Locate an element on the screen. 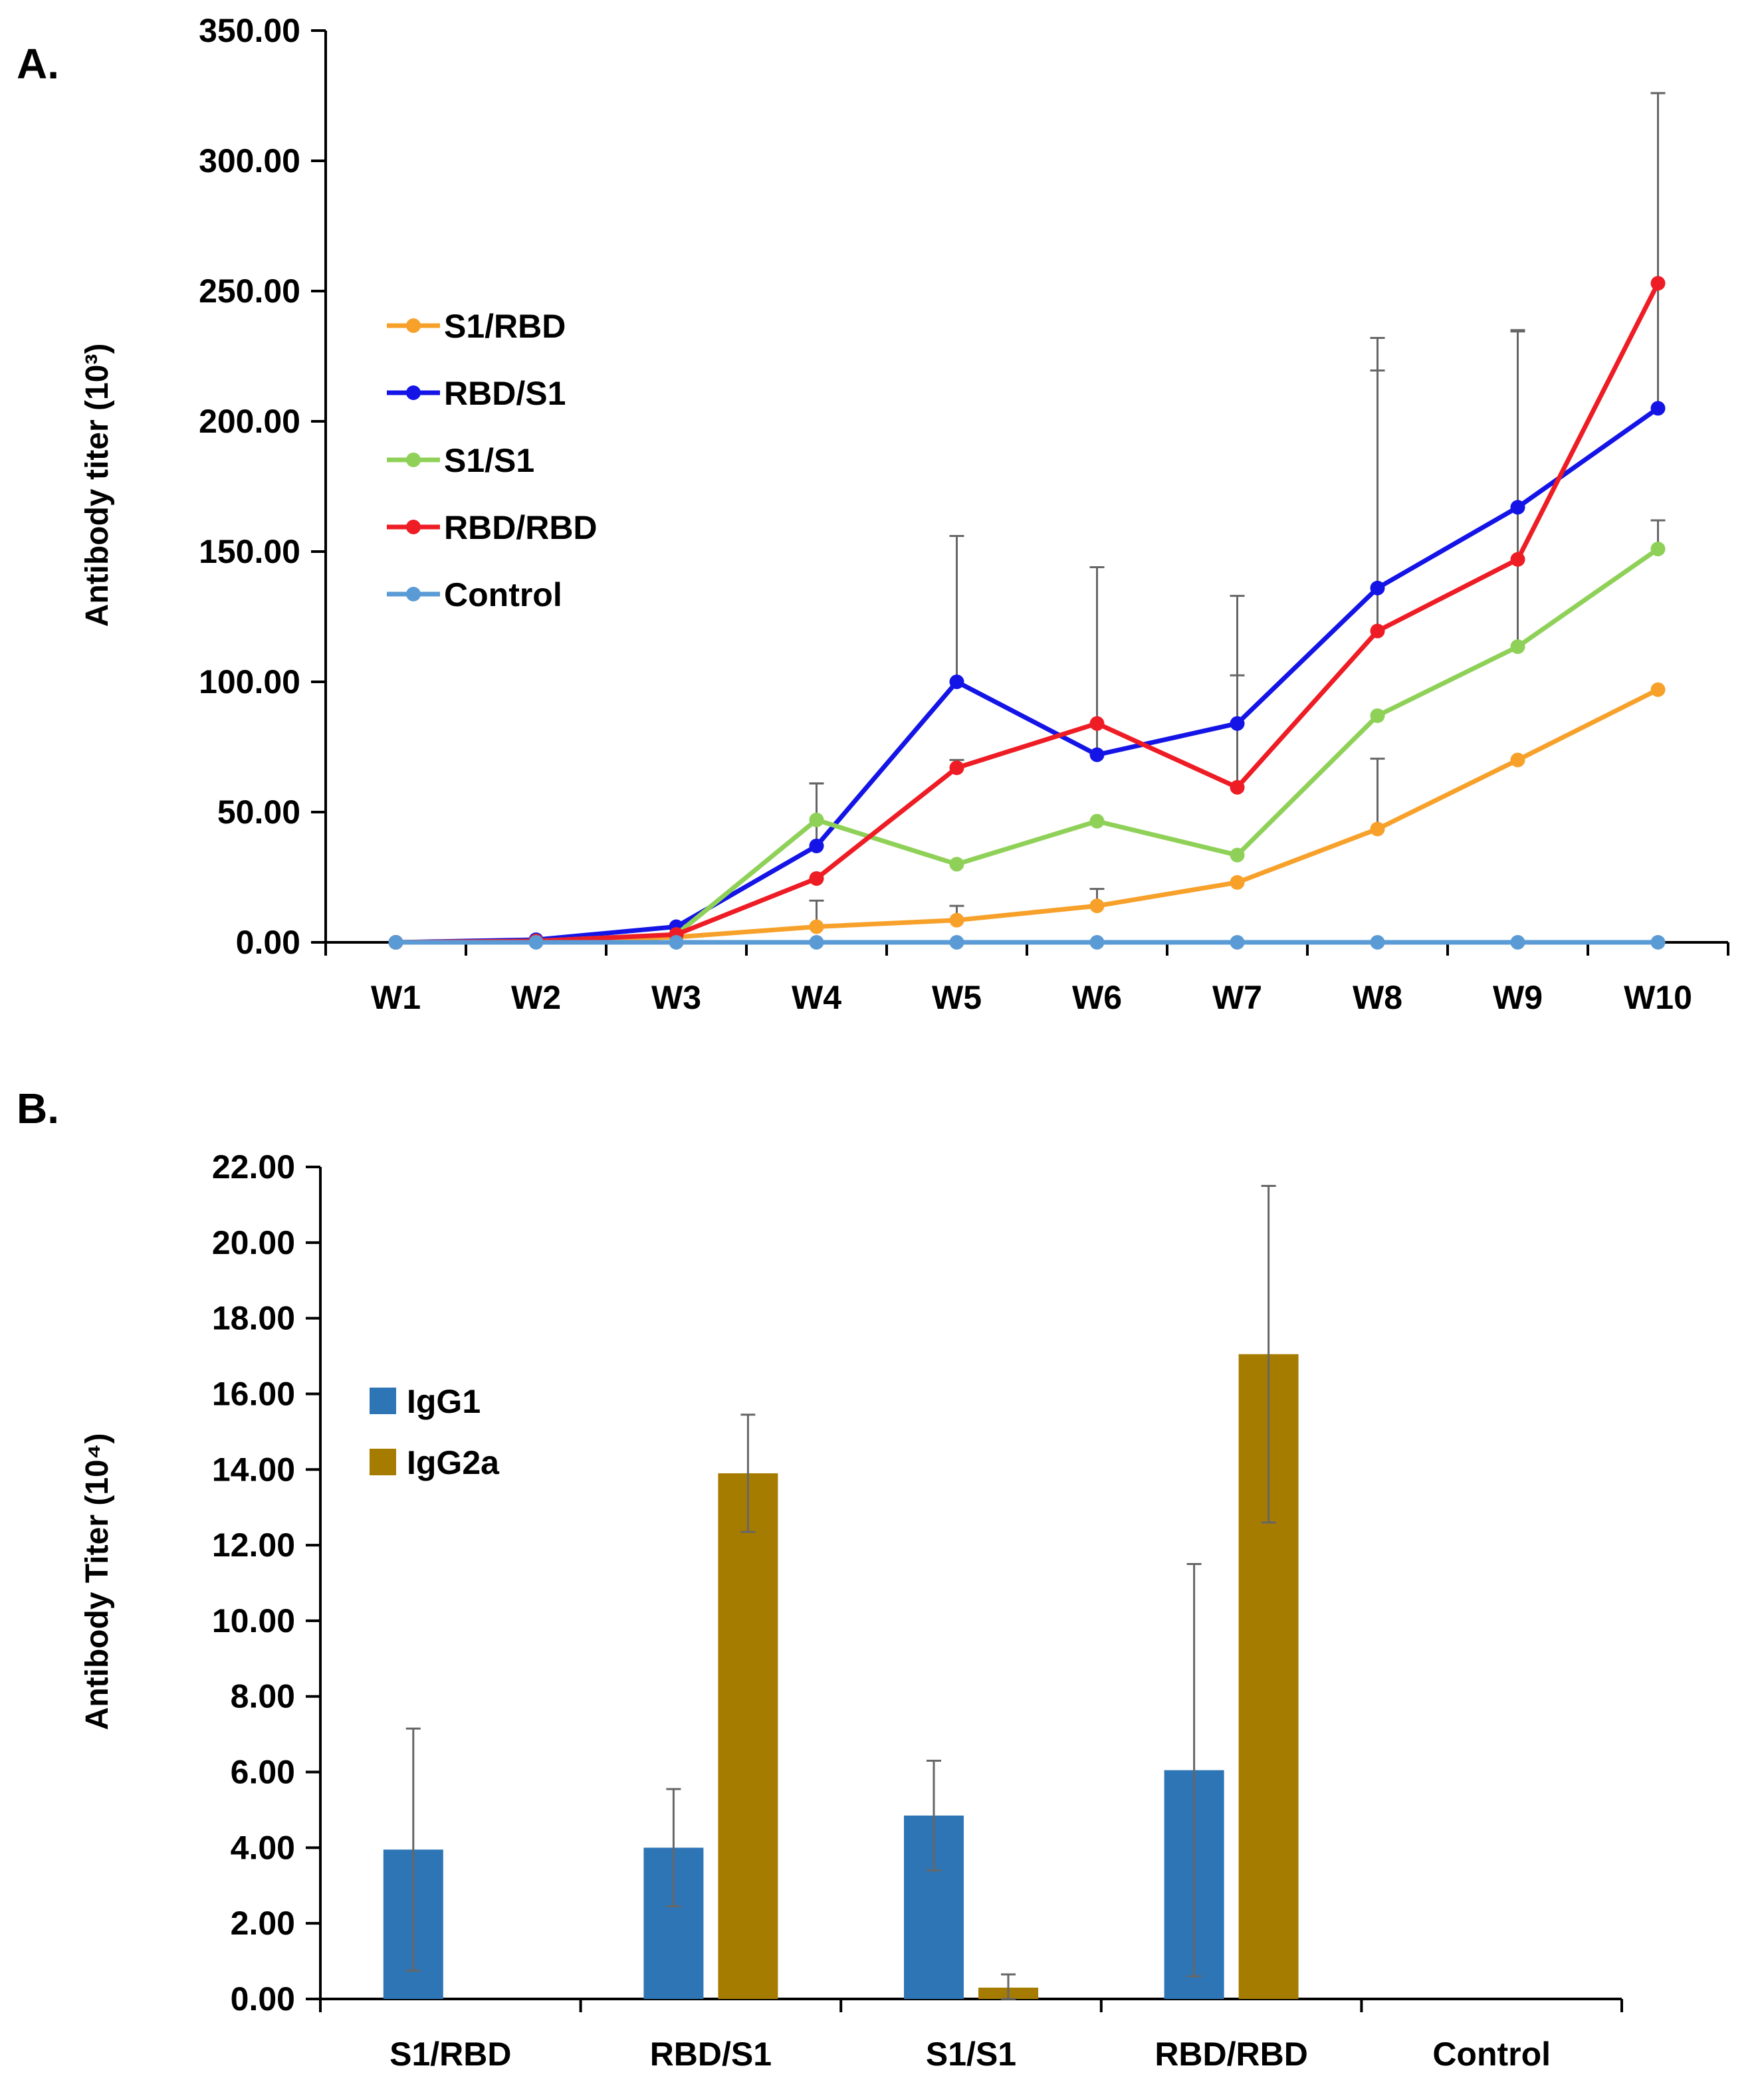 The height and width of the screenshot is (2094, 1764). panel-a-x-tick-label-w8: W8 is located at coordinates (1378, 998).